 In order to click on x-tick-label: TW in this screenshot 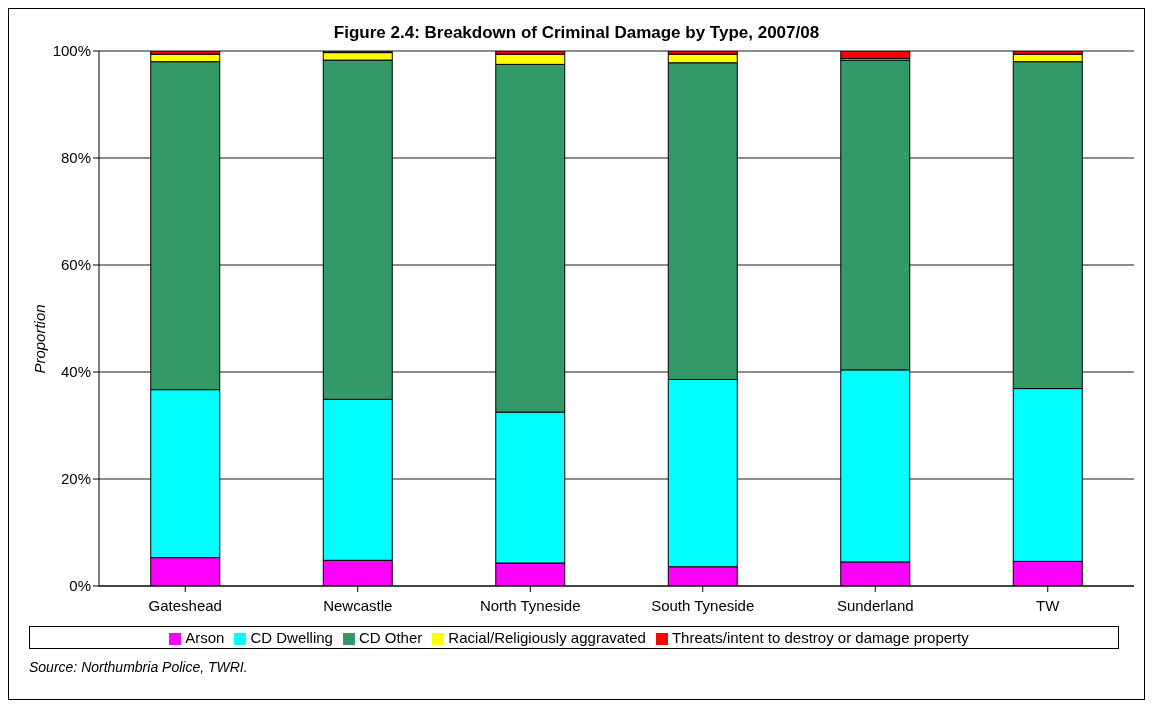, I will do `click(1048, 605)`.